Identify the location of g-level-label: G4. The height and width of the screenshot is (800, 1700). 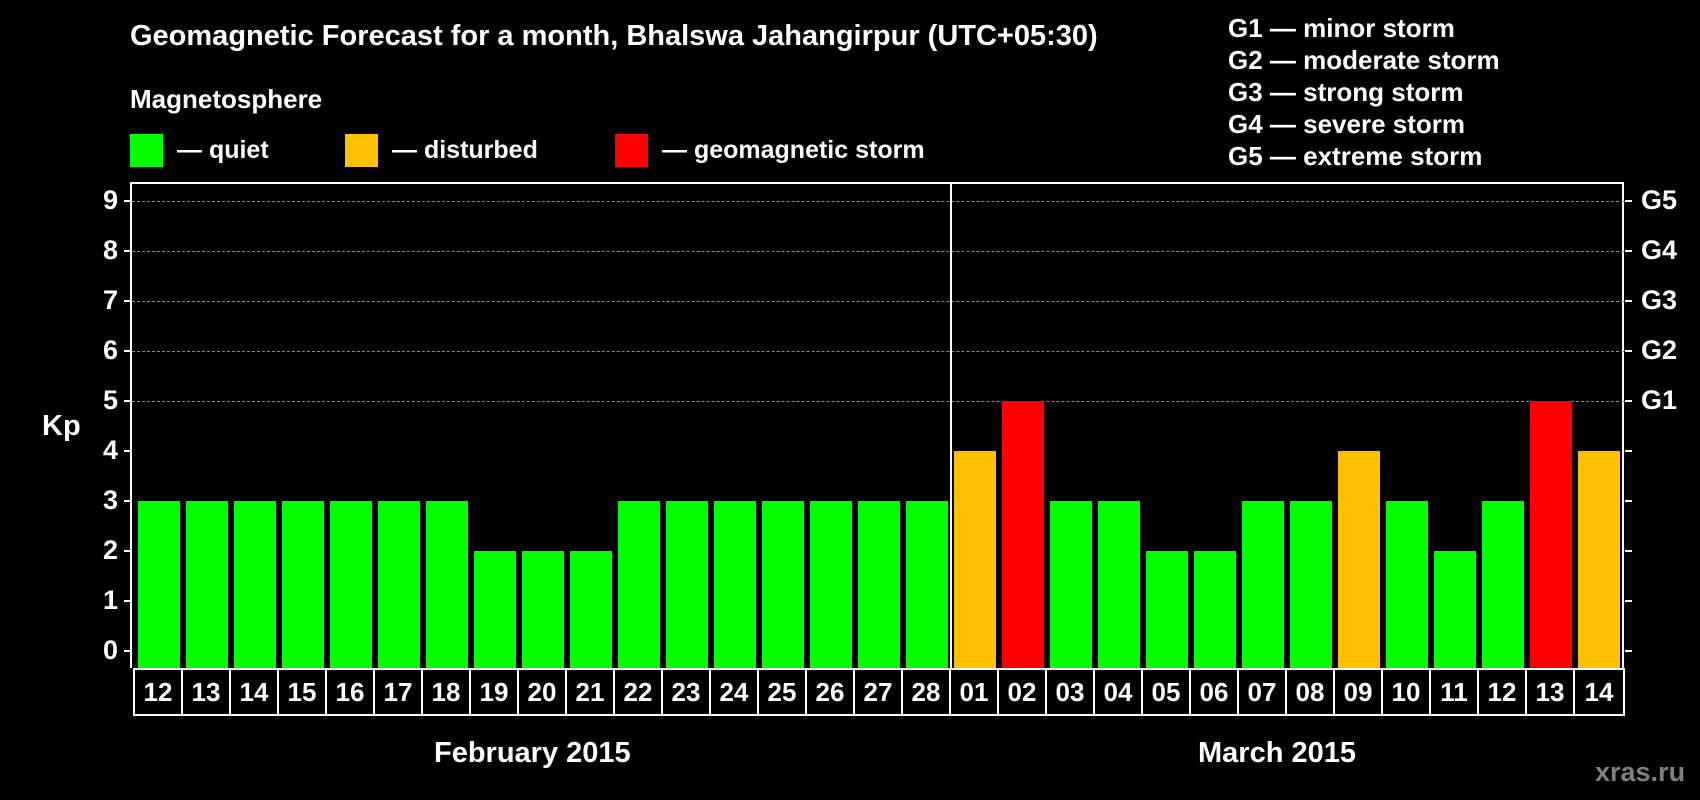
(1659, 250).